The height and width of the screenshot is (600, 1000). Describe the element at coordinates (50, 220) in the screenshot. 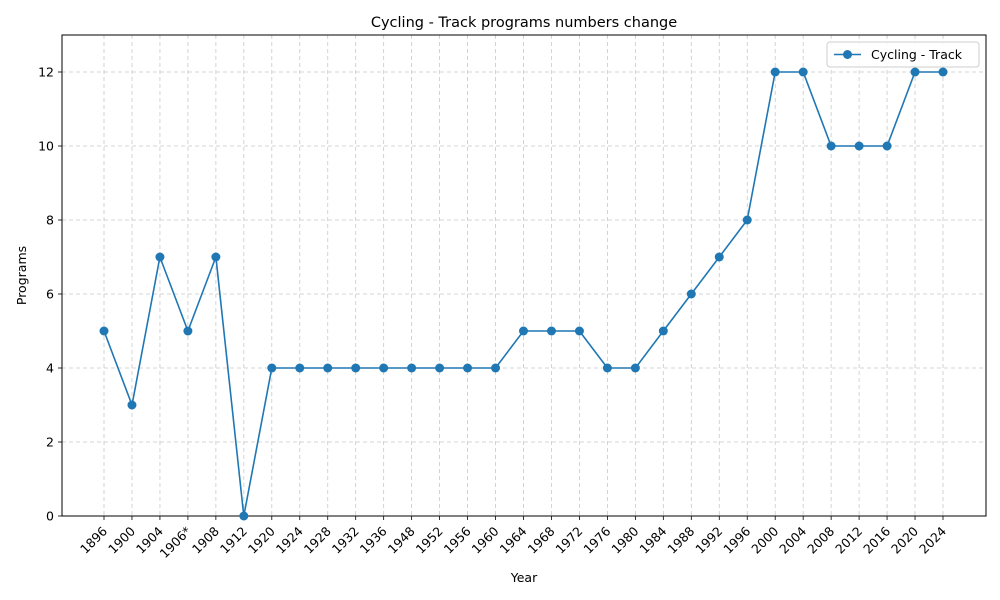

I see `y-tick-label: 8` at that location.